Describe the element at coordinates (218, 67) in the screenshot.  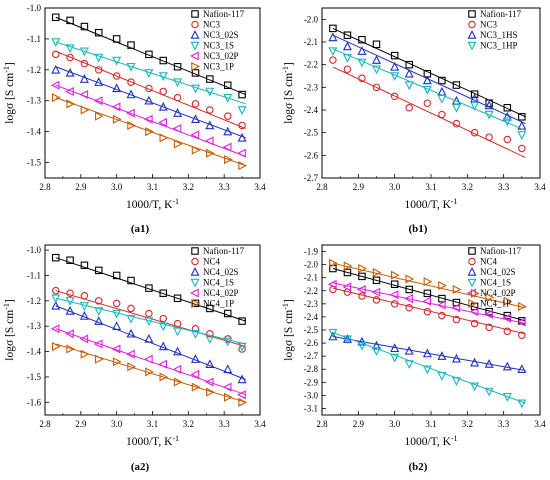
I see `legend-label: NC3_1P` at that location.